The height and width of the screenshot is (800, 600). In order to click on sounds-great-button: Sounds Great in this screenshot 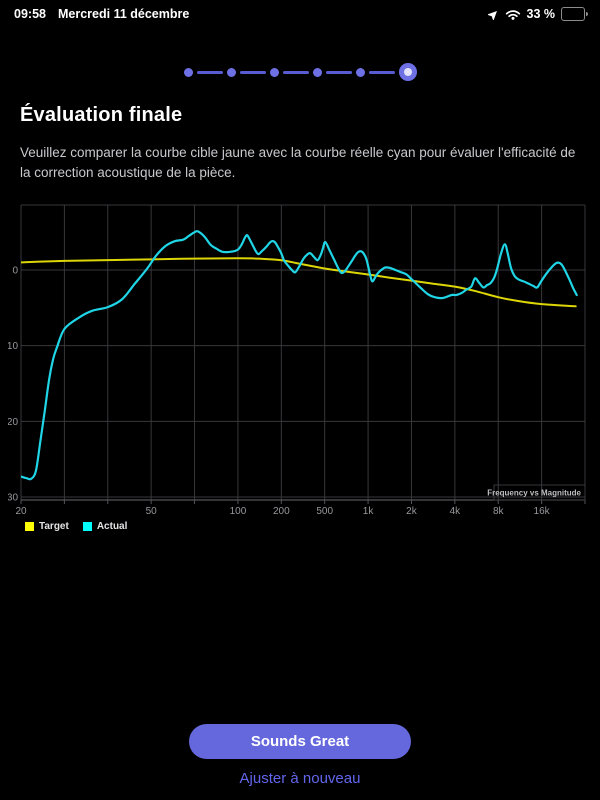, I will do `click(300, 741)`.